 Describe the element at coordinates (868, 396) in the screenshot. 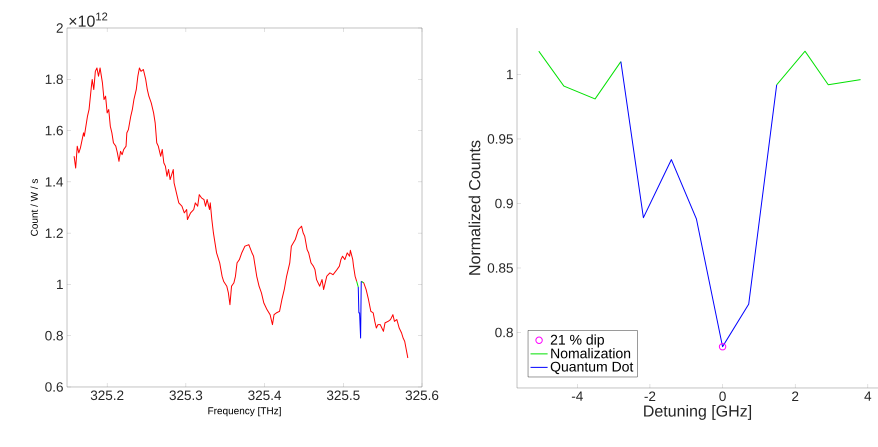

I see `x-tick-label: 4` at that location.